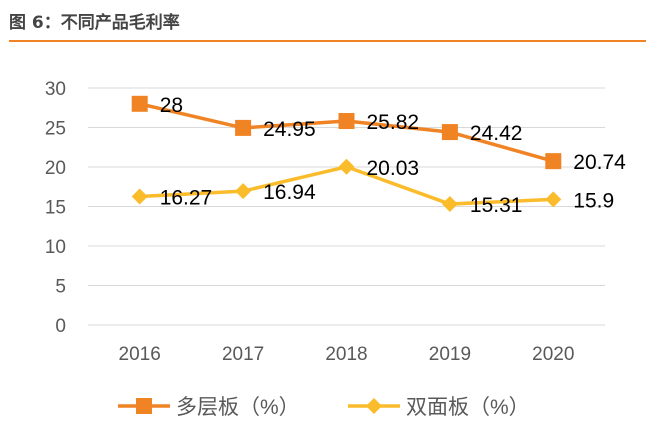  I want to click on data-label: 16.94, so click(289, 192).